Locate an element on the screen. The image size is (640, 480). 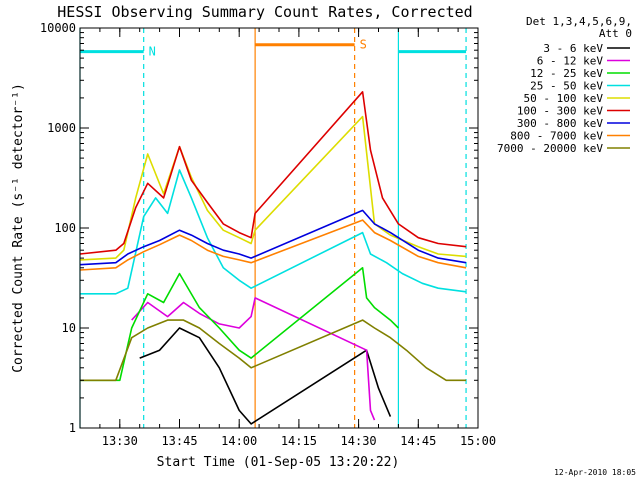
x-tick-label: 14:30 is located at coordinates (359, 441).